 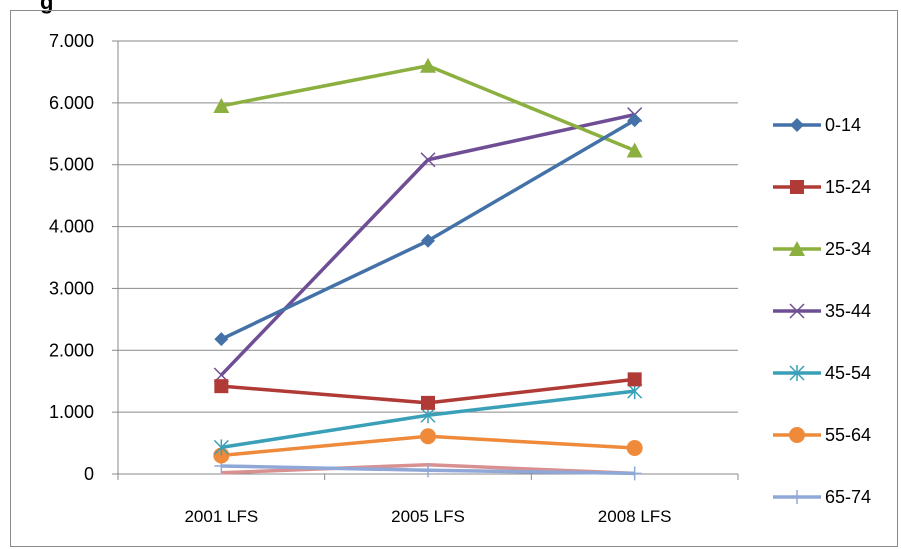 I want to click on legend-item-45-54: 45-54, so click(x=822, y=373).